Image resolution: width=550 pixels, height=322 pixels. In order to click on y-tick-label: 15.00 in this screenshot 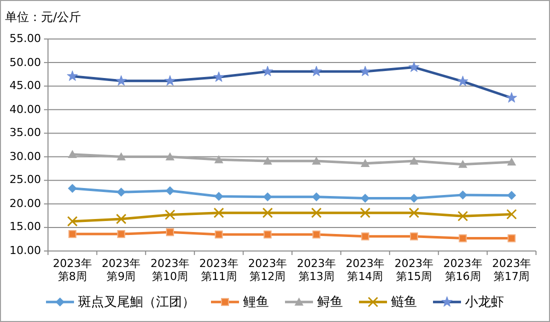, I will do `click(24, 227)`.